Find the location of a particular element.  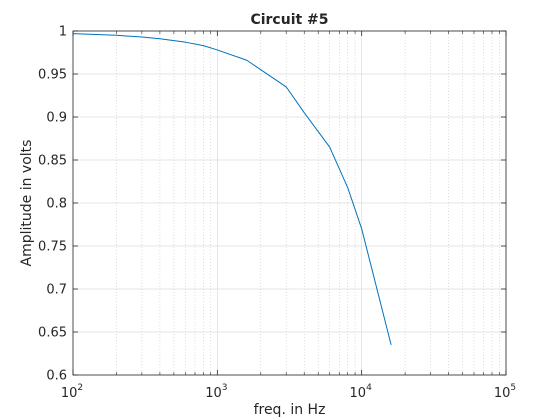

x-tick-label: 10⁵ is located at coordinates (505, 392).